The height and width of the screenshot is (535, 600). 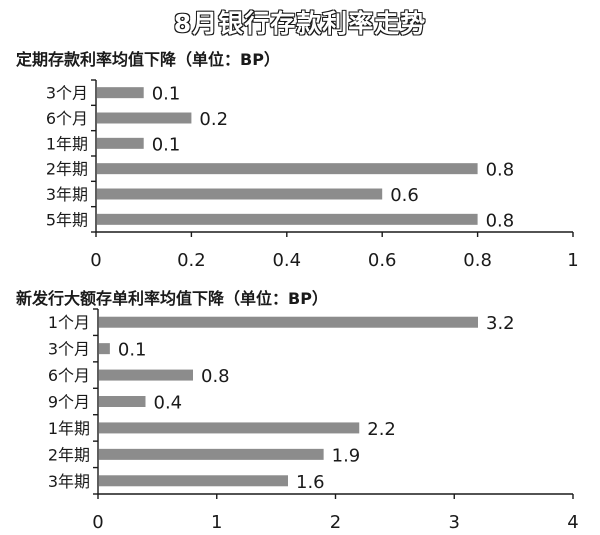 I want to click on x-tick-label: 0.4, so click(x=286, y=260).